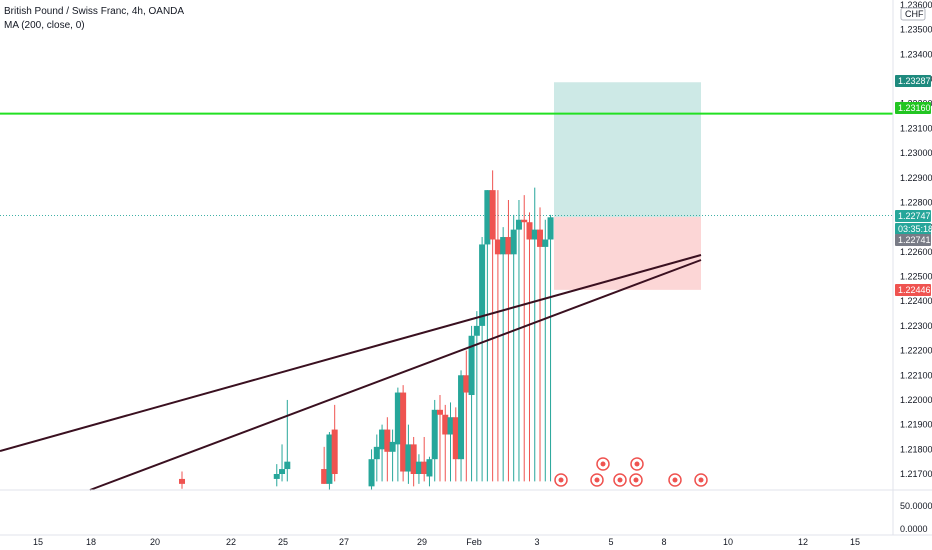  What do you see at coordinates (916, 375) in the screenshot?
I see `price-tick: 1.22100` at bounding box center [916, 375].